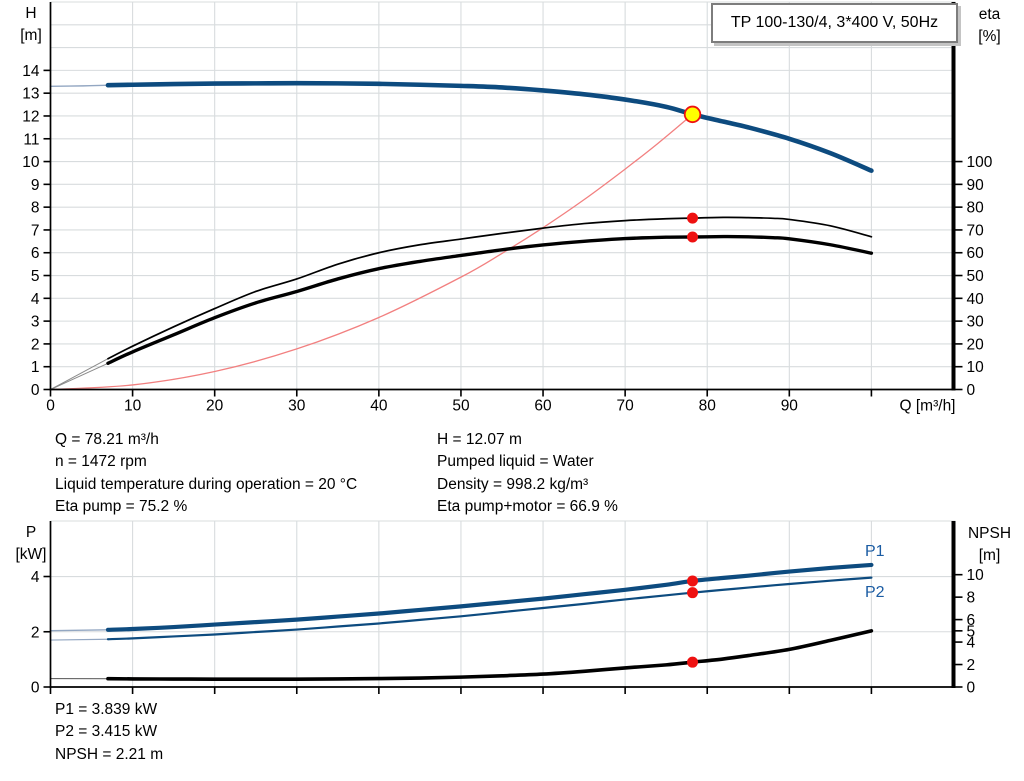 The image size is (1024, 781). I want to click on p1-point, so click(693, 581).